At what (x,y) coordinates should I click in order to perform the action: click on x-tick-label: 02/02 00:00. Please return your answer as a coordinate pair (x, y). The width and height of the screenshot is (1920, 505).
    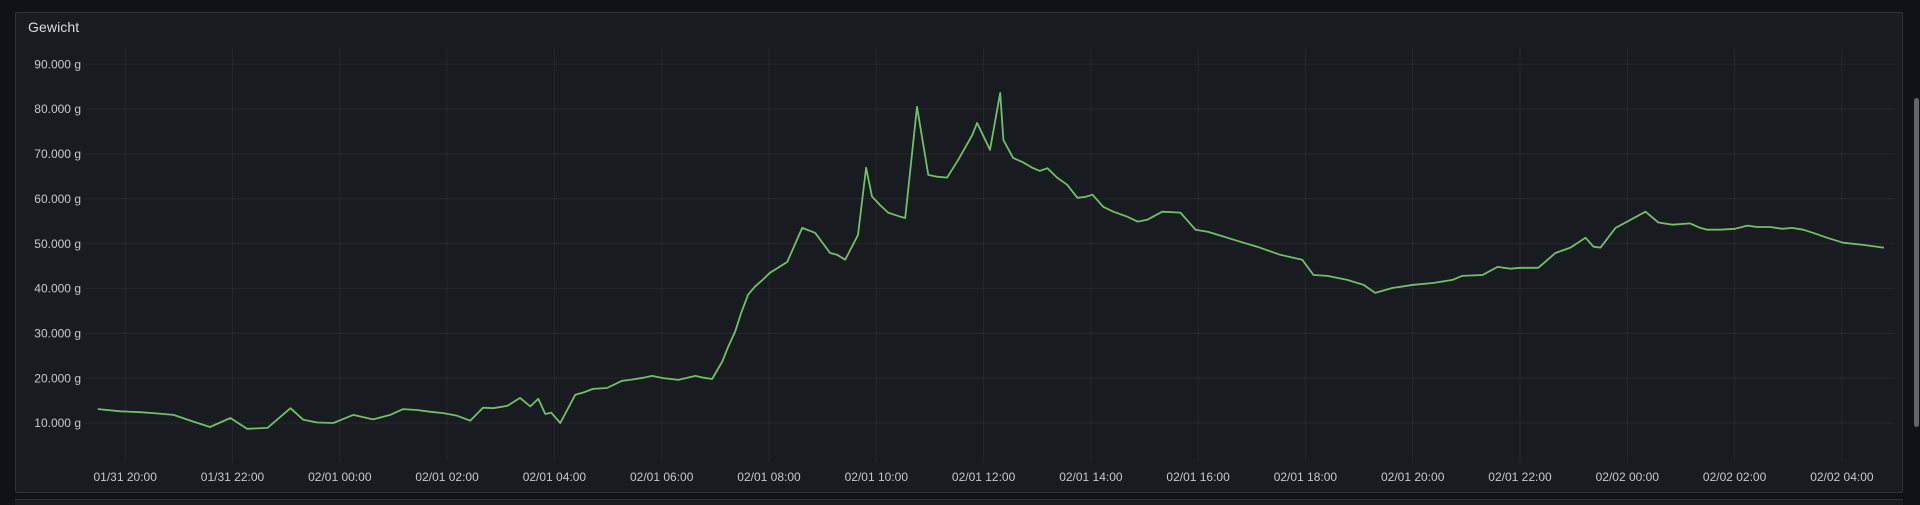
    Looking at the image, I should click on (1628, 477).